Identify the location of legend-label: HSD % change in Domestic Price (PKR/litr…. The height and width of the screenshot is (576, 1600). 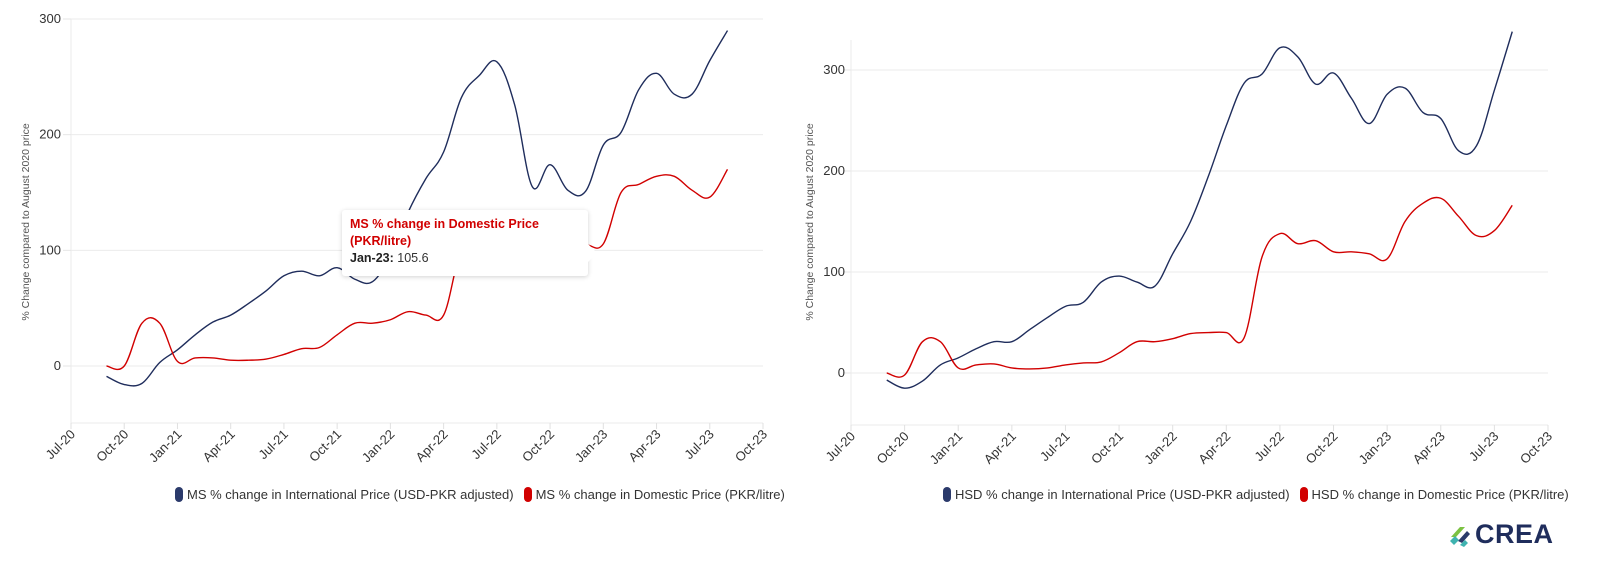
(1440, 494).